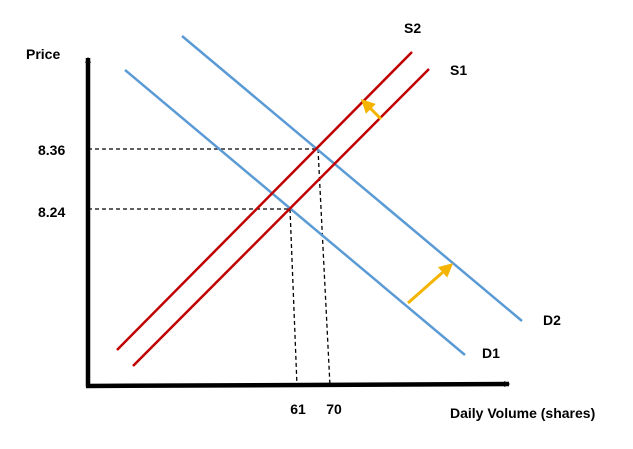 Image resolution: width=633 pixels, height=449 pixels. I want to click on y-axis-label: Price, so click(43, 54).